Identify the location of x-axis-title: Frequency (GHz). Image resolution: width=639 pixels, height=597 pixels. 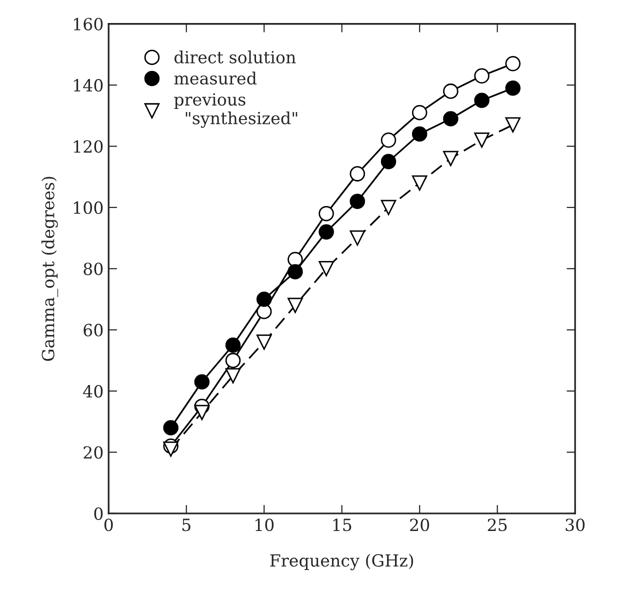
(342, 562).